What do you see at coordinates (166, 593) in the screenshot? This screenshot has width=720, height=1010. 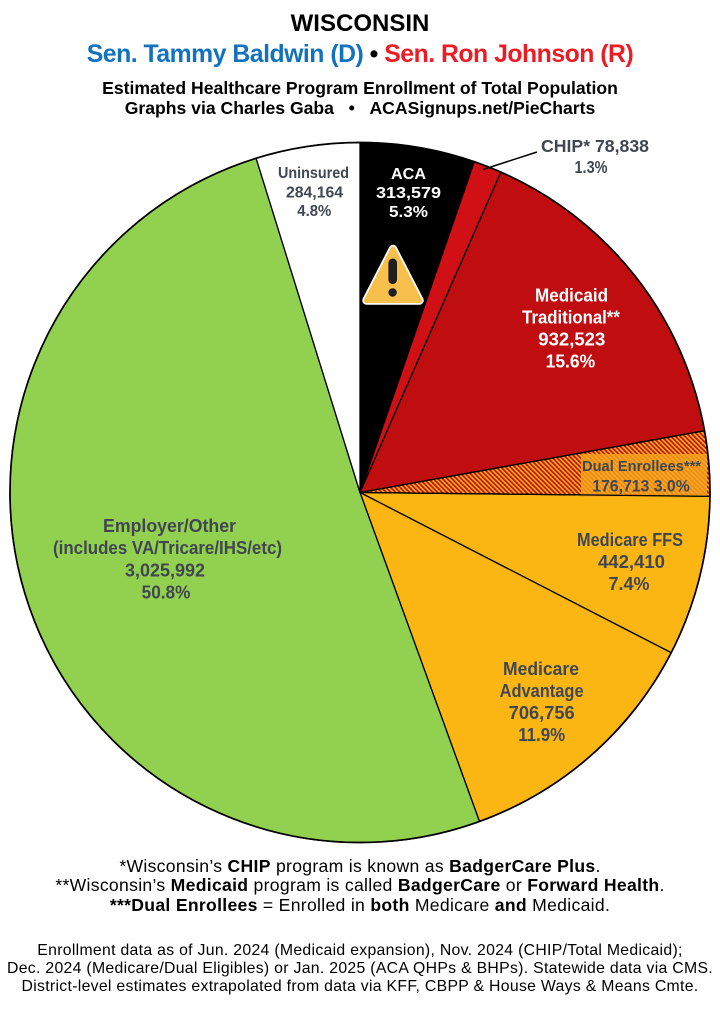 I see `svg-text: 50.8%` at bounding box center [166, 593].